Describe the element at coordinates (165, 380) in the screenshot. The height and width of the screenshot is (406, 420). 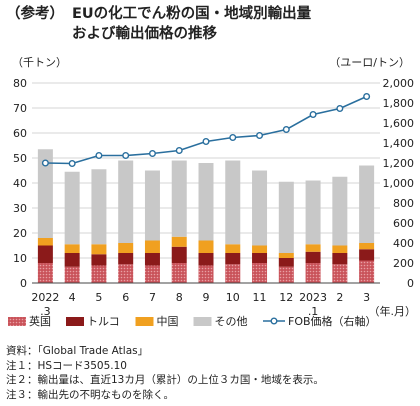
I see `note-2: 注２：輸出量は、直近13カ月（累計）の上位３カ国・地域を表示。` at that location.